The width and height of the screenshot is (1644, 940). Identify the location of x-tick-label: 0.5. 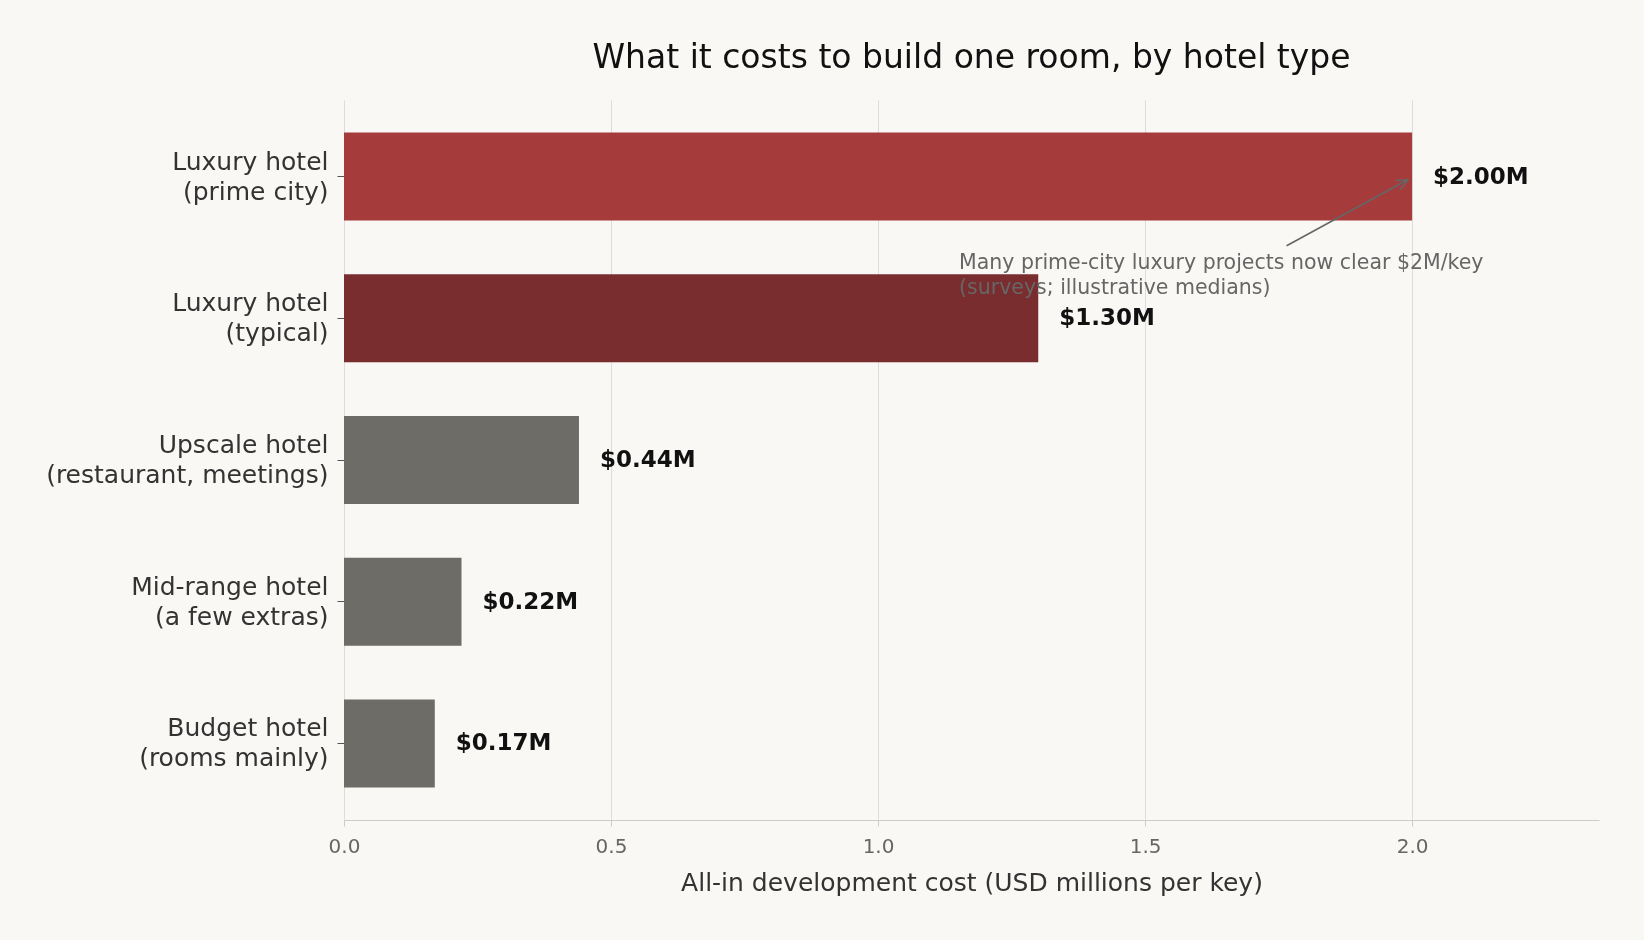
(611, 845).